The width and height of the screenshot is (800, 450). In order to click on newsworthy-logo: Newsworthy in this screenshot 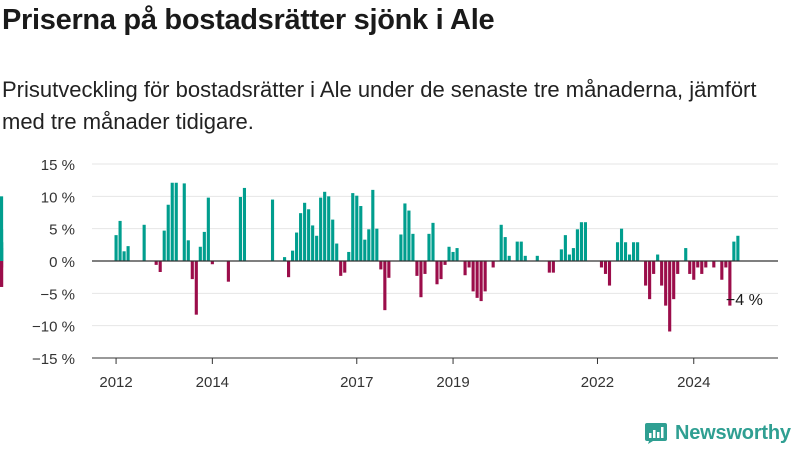, I will do `click(717, 433)`.